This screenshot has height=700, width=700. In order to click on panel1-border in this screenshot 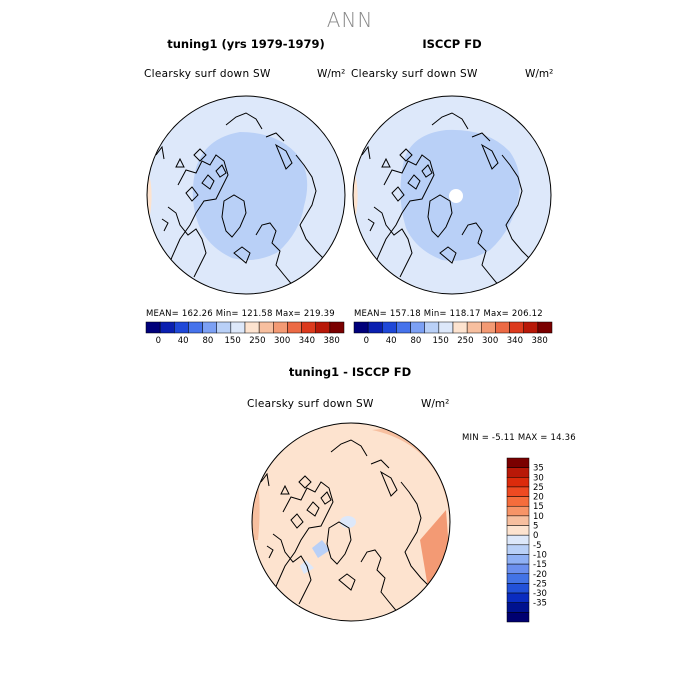, I will do `click(246, 195)`.